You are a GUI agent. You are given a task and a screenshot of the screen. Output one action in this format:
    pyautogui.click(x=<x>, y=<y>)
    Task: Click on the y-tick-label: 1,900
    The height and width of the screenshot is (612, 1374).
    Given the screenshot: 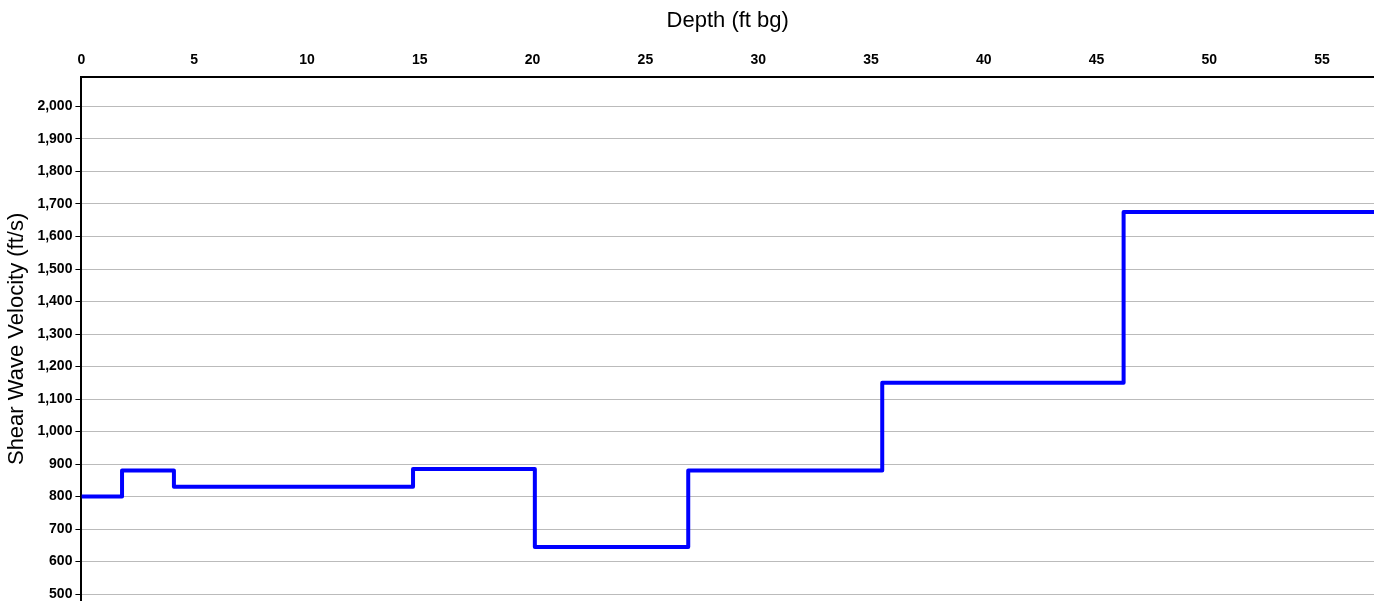 What is the action you would take?
    pyautogui.click(x=55, y=137)
    